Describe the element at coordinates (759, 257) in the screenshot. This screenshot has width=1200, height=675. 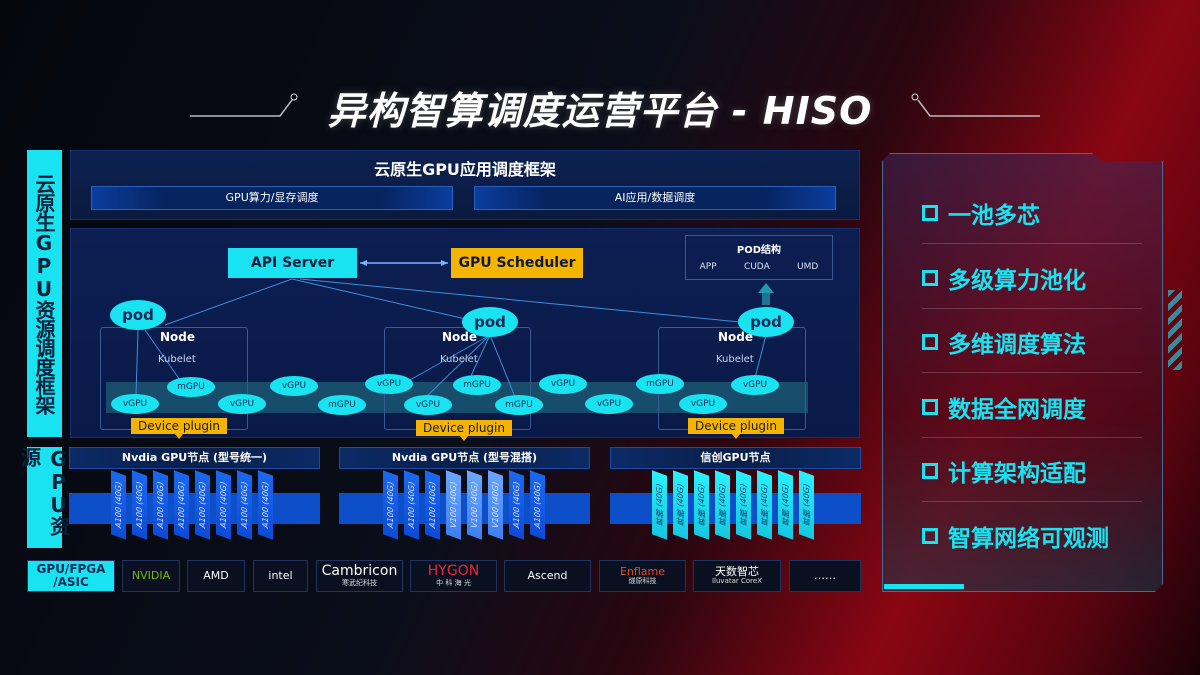
I see `pod-structure-box: POD结构 APP CUDA UMD` at that location.